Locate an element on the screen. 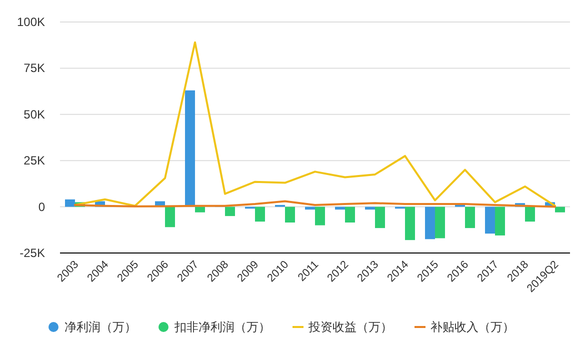 Image resolution: width=585 pixels, height=346 pixels. y-tick-label: 25K is located at coordinates (34, 161).